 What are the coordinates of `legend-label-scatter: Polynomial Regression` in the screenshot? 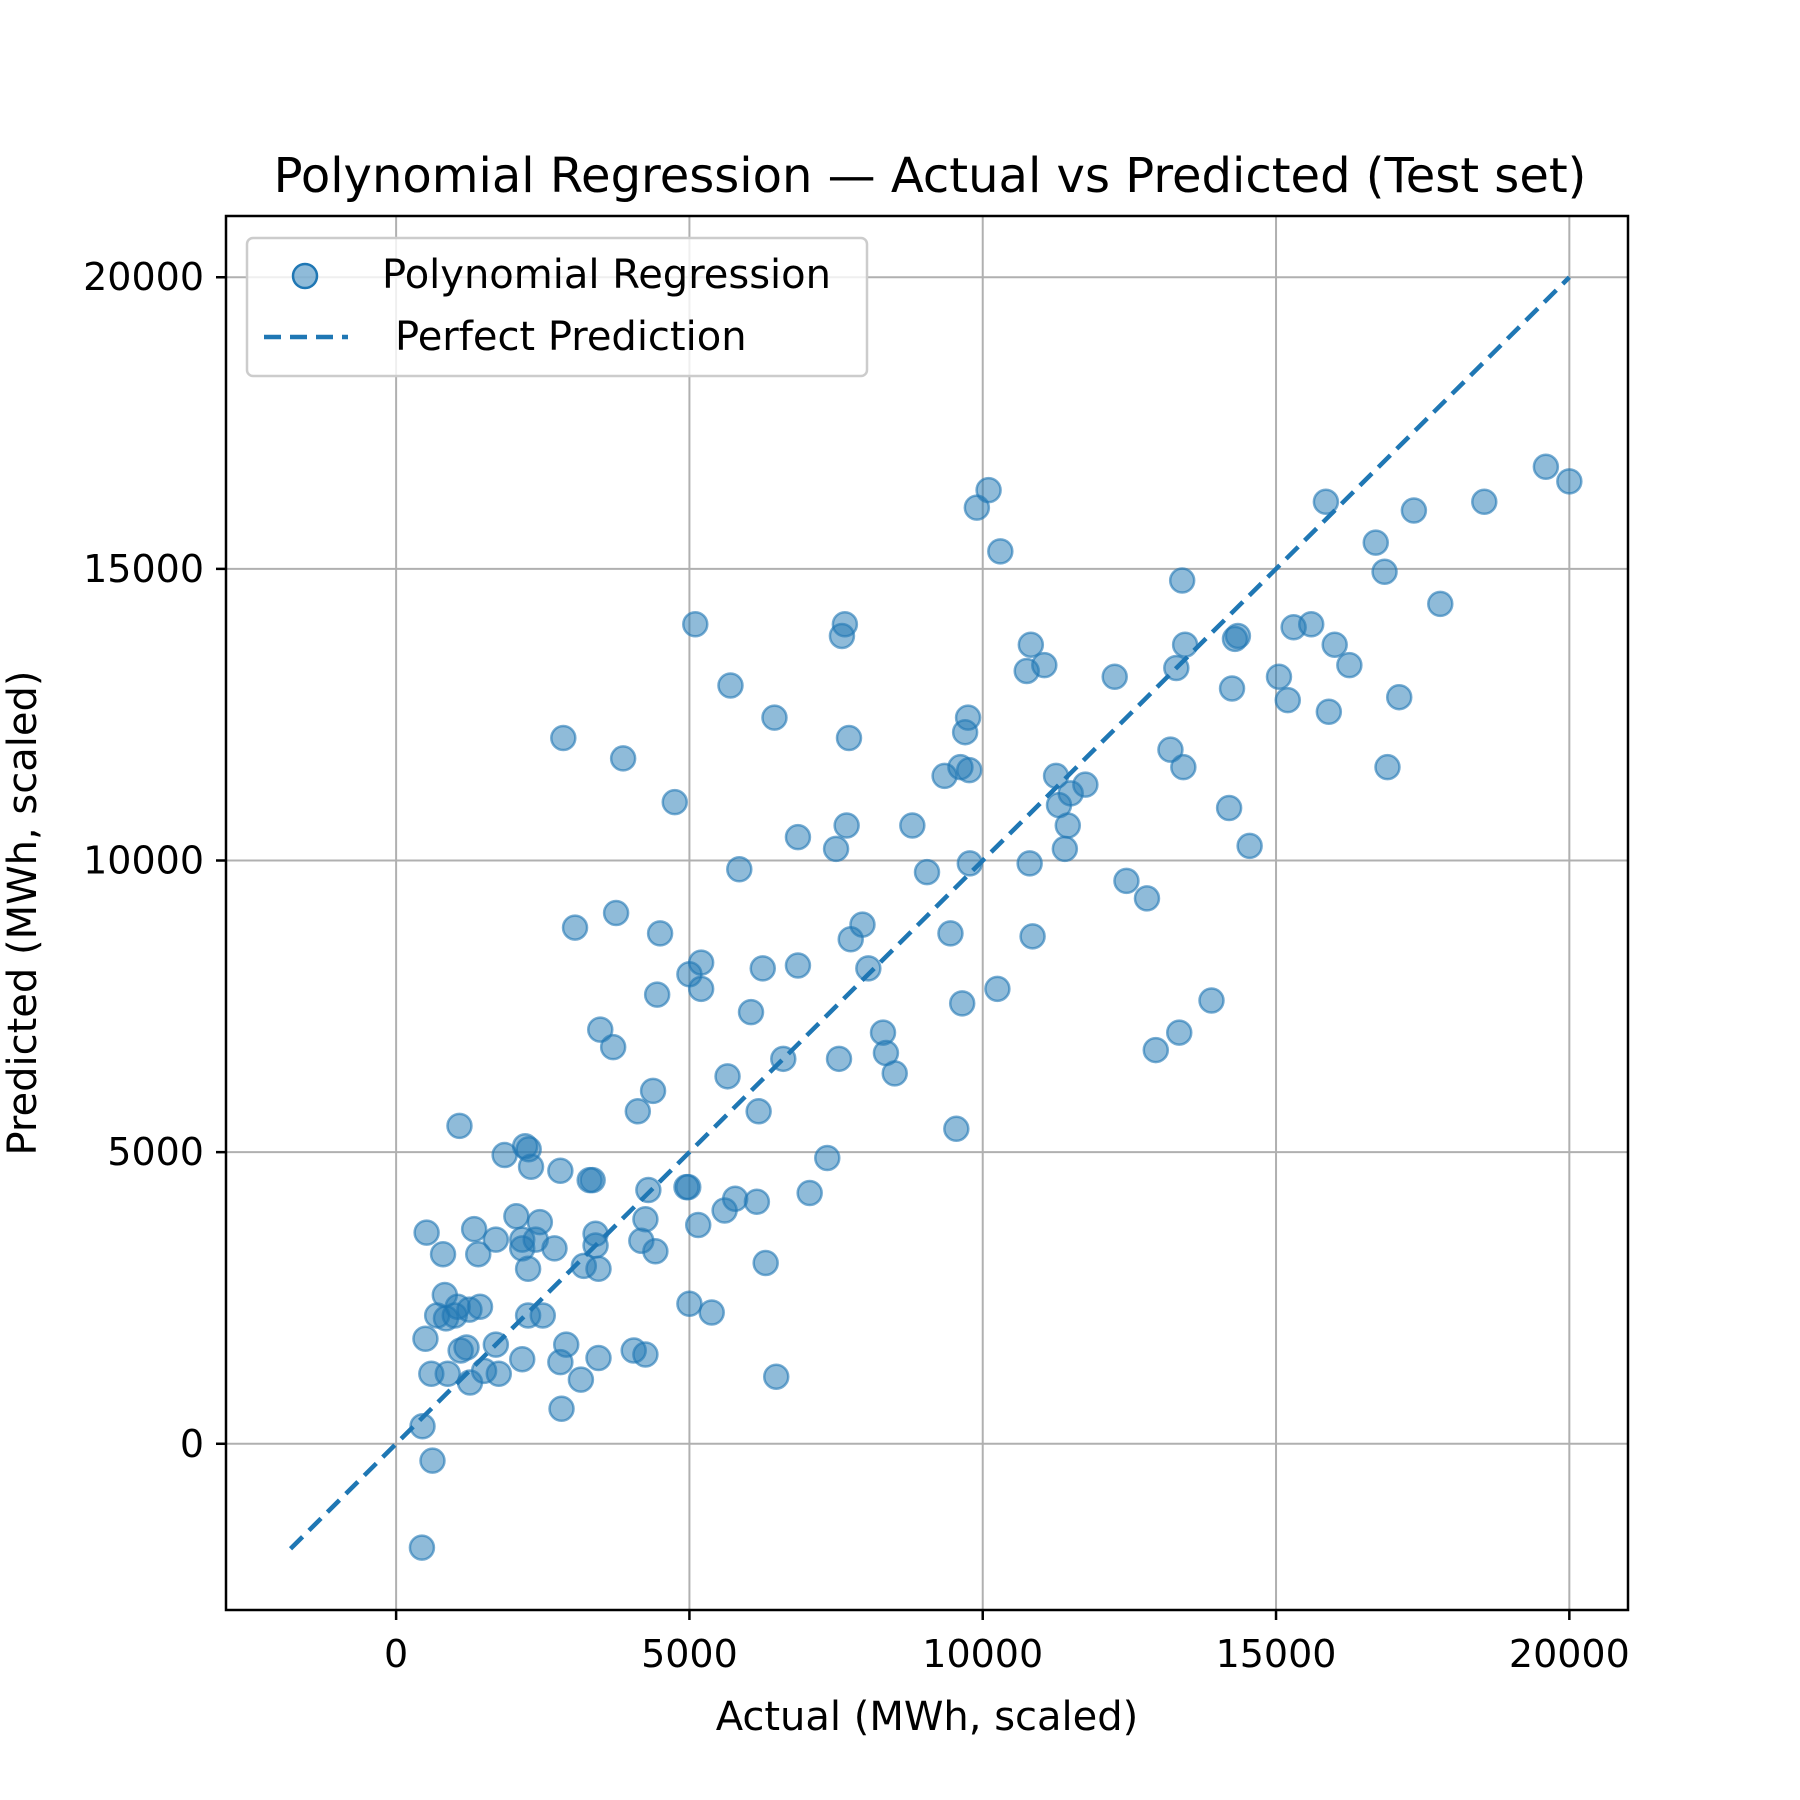 It's located at (606, 275).